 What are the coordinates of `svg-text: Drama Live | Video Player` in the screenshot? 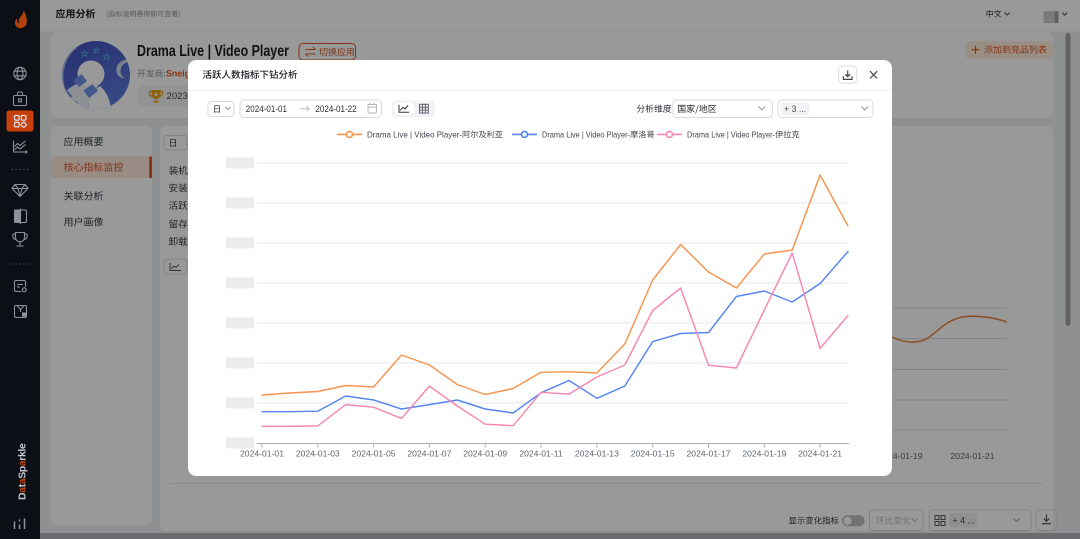 It's located at (213, 51).